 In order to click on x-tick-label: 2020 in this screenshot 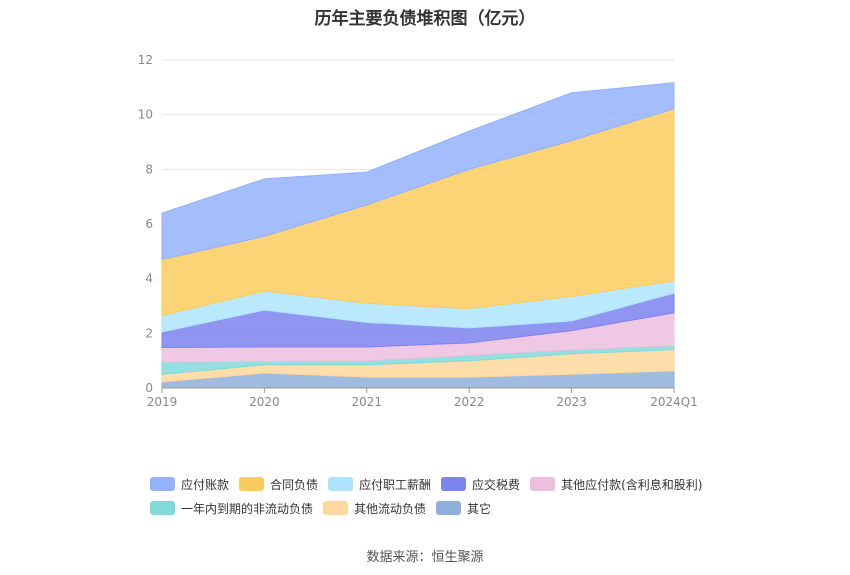, I will do `click(264, 402)`.